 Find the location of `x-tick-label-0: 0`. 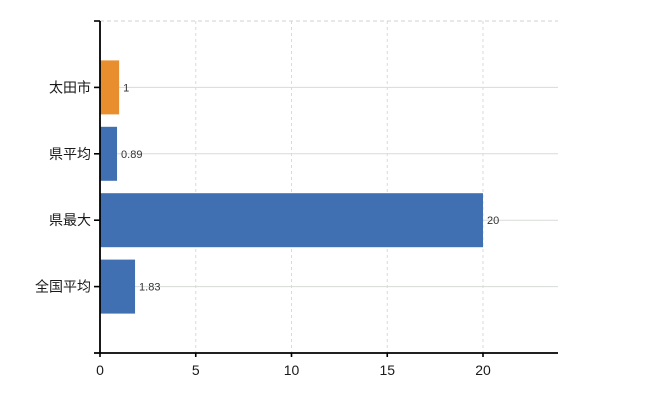

x-tick-label-0: 0 is located at coordinates (100, 370).